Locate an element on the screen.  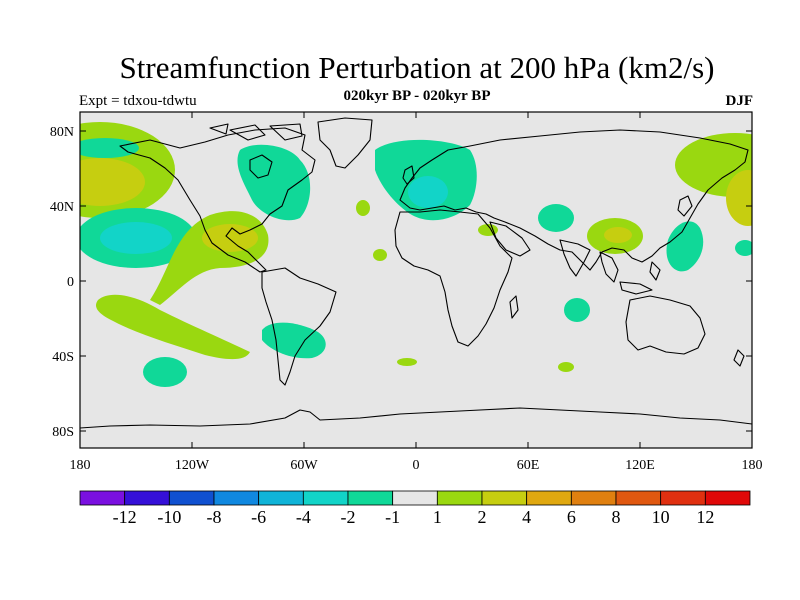
coastline-southeast-asia is located at coordinates (630, 273).